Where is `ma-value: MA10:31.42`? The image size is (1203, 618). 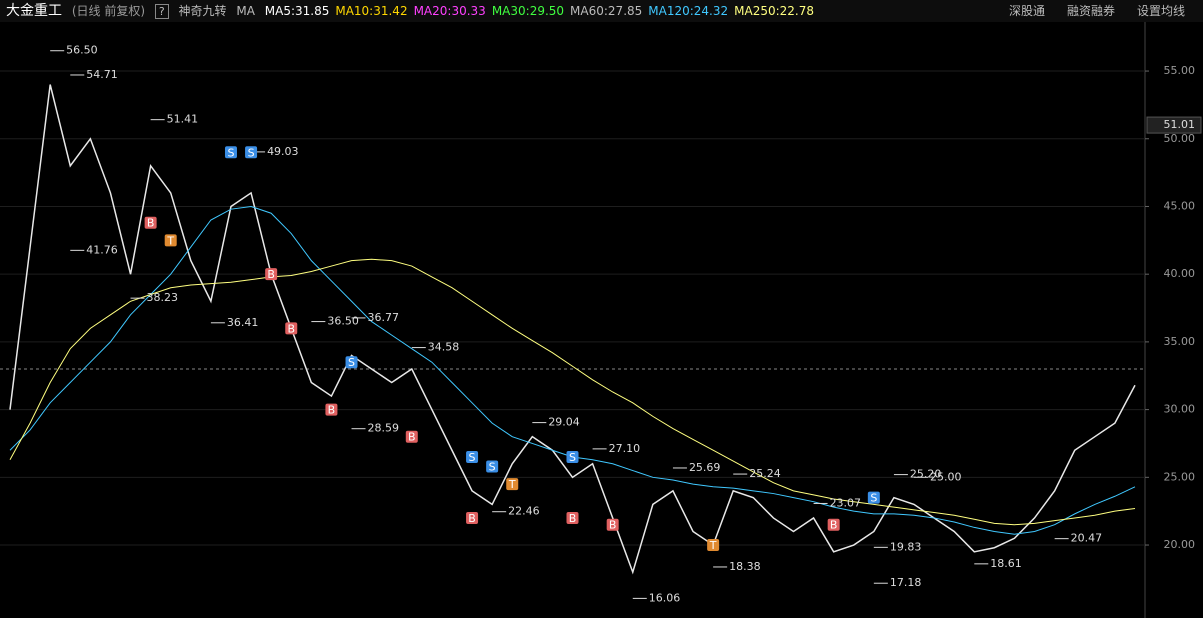 ma-value: MA10:31.42 is located at coordinates (371, 11).